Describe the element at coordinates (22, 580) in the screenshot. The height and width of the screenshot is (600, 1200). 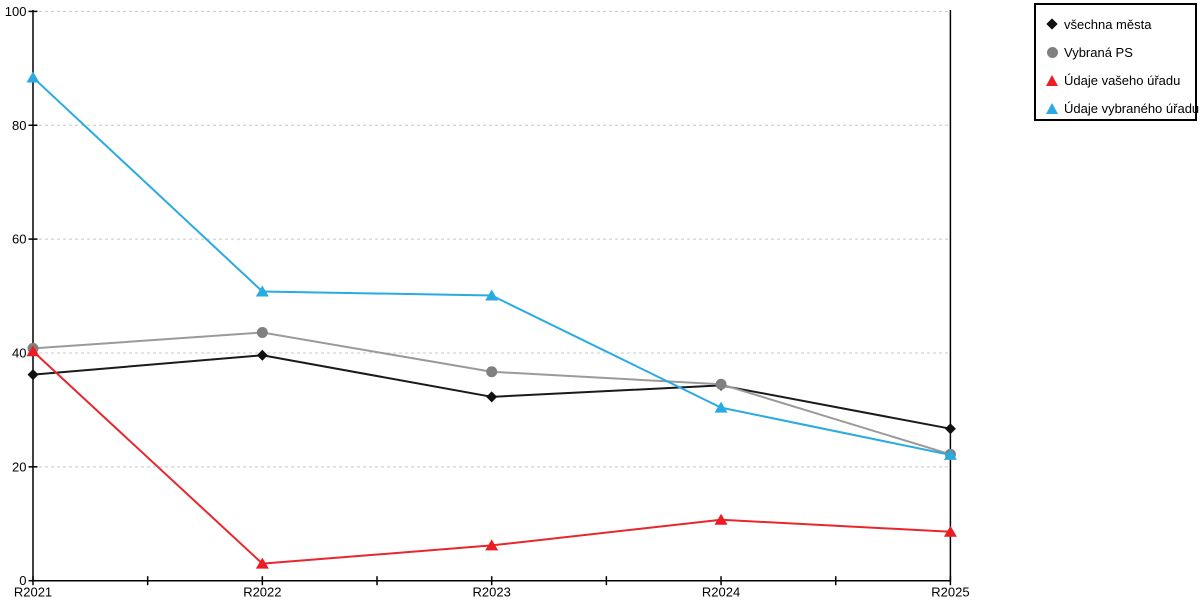
I see `y-tick-label: 0` at that location.